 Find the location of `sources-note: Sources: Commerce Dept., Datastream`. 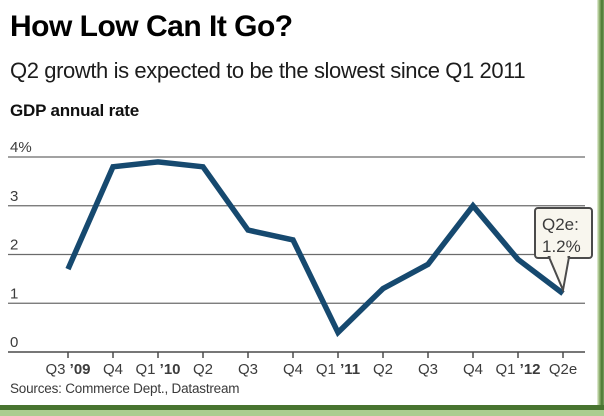

sources-note: Sources: Commerce Dept., Datastream is located at coordinates (125, 388).